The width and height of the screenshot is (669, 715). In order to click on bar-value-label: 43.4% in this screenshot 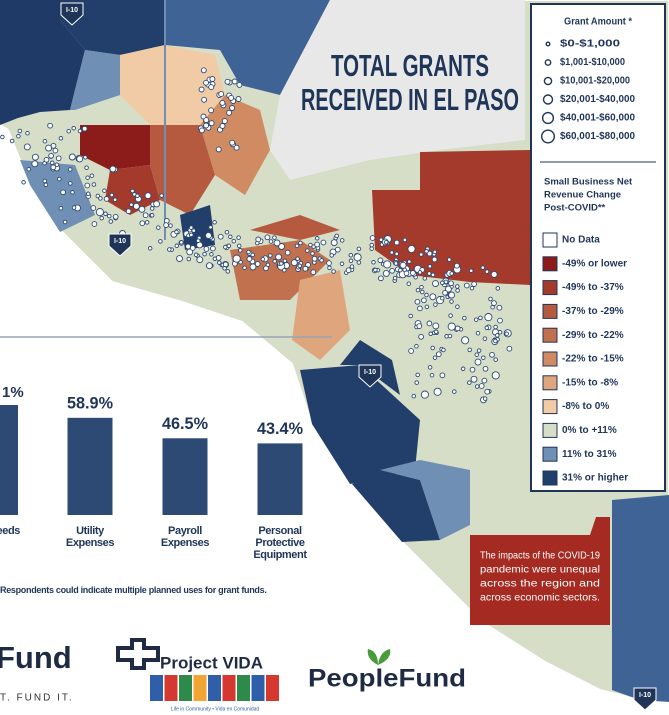, I will do `click(280, 428)`.